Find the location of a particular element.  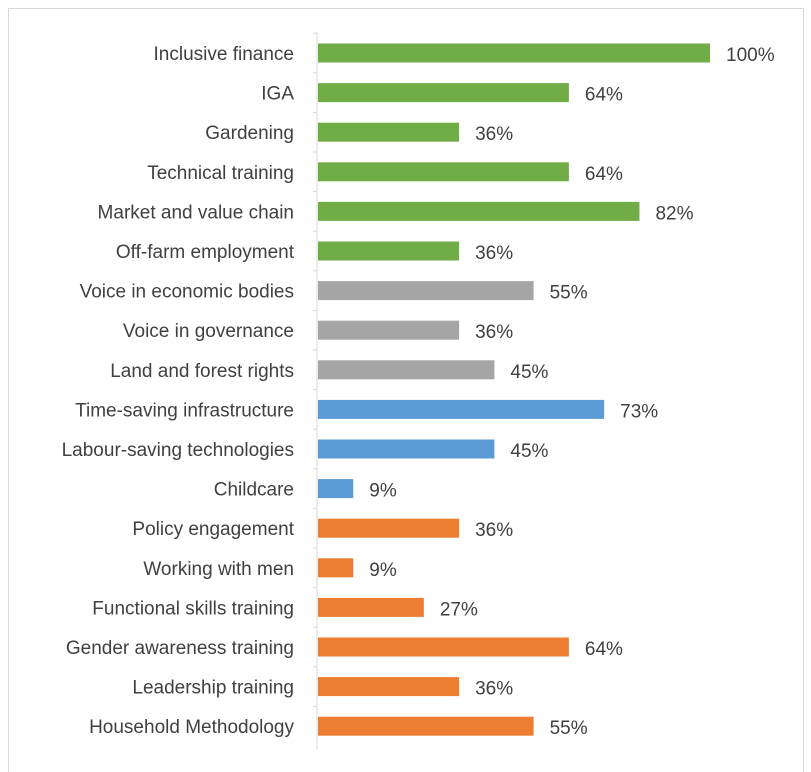

category-label: Childcare is located at coordinates (254, 490).